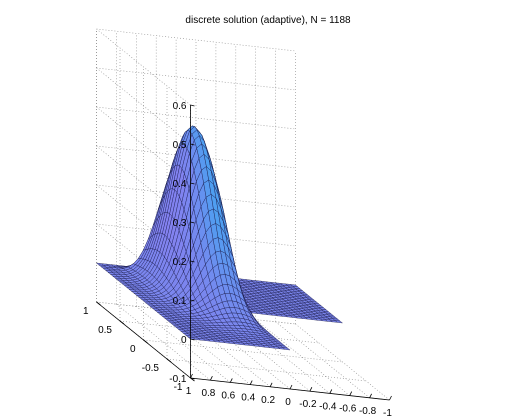  What do you see at coordinates (328, 406) in the screenshot?
I see `x-tick-label: -0.4` at bounding box center [328, 406].